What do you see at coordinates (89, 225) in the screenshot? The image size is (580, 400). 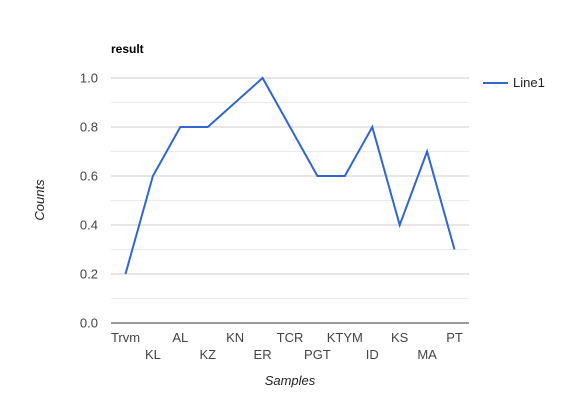 I see `y-tick-label: 0.4` at bounding box center [89, 225].